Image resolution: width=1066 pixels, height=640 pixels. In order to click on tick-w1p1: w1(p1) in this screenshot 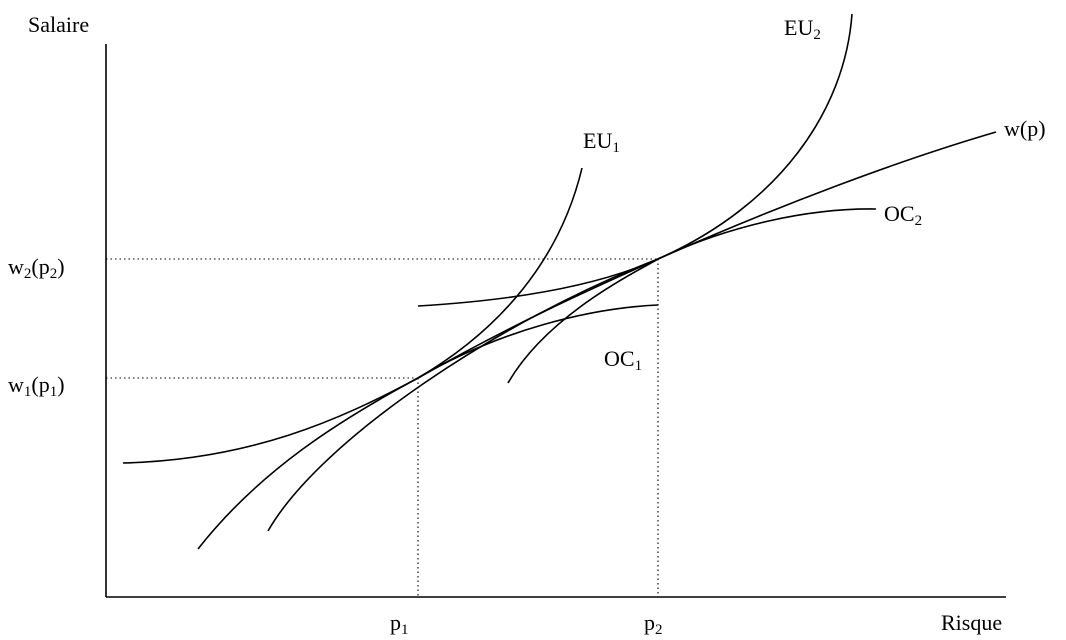, I will do `click(36, 386)`.